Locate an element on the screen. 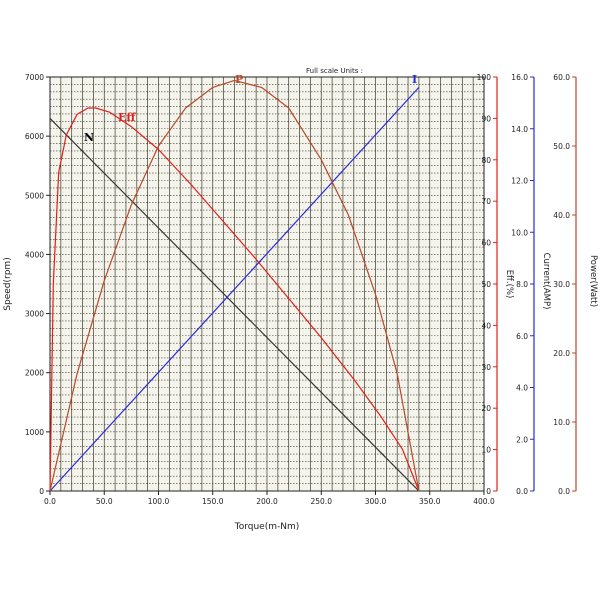 The width and height of the screenshot is (600, 600). x-tick-label: 250.0 is located at coordinates (322, 501).